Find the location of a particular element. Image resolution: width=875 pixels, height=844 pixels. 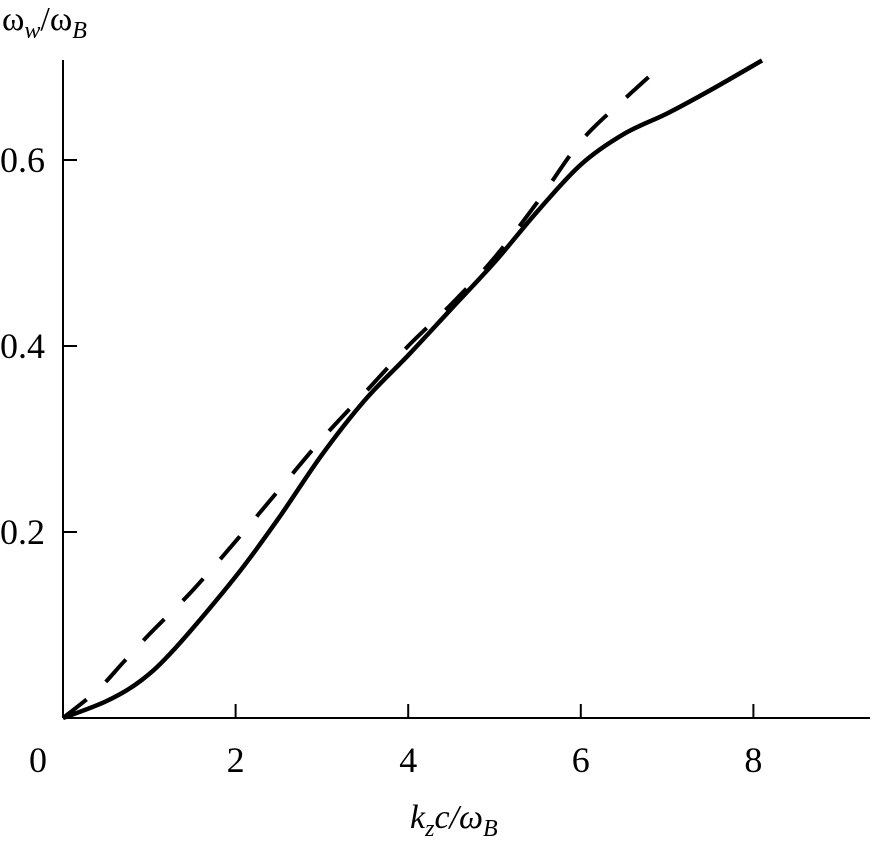

y-axis-title: ωw/ωB is located at coordinates (44, 22).